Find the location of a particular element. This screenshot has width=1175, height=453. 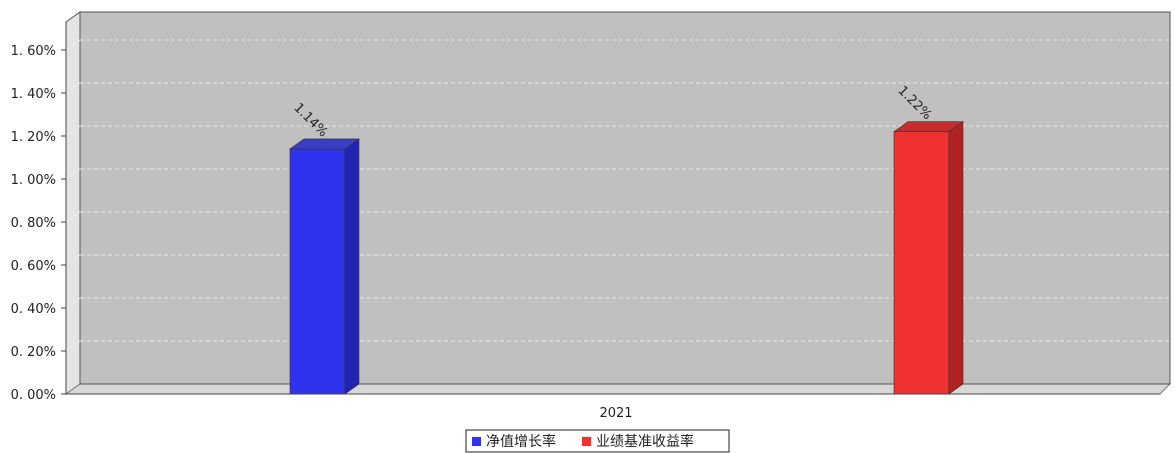

legend: 净值增长率 业绩基准收益率 is located at coordinates (597, 441).